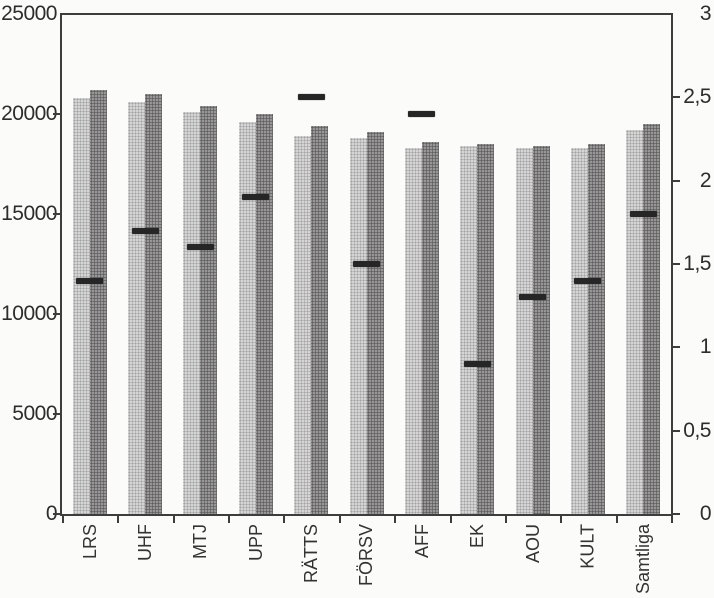  What do you see at coordinates (697, 263) in the screenshot?
I see `right-axis-tick-label: 1,5` at bounding box center [697, 263].